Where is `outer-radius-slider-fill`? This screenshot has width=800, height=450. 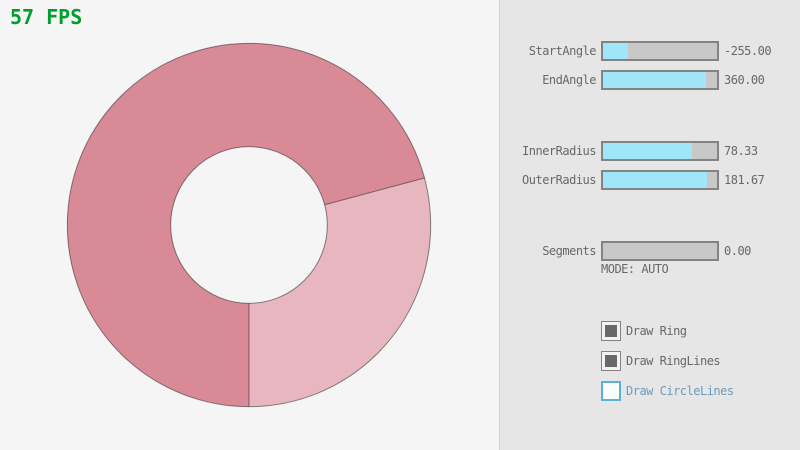
outer-radius-slider-fill is located at coordinates (655, 180).